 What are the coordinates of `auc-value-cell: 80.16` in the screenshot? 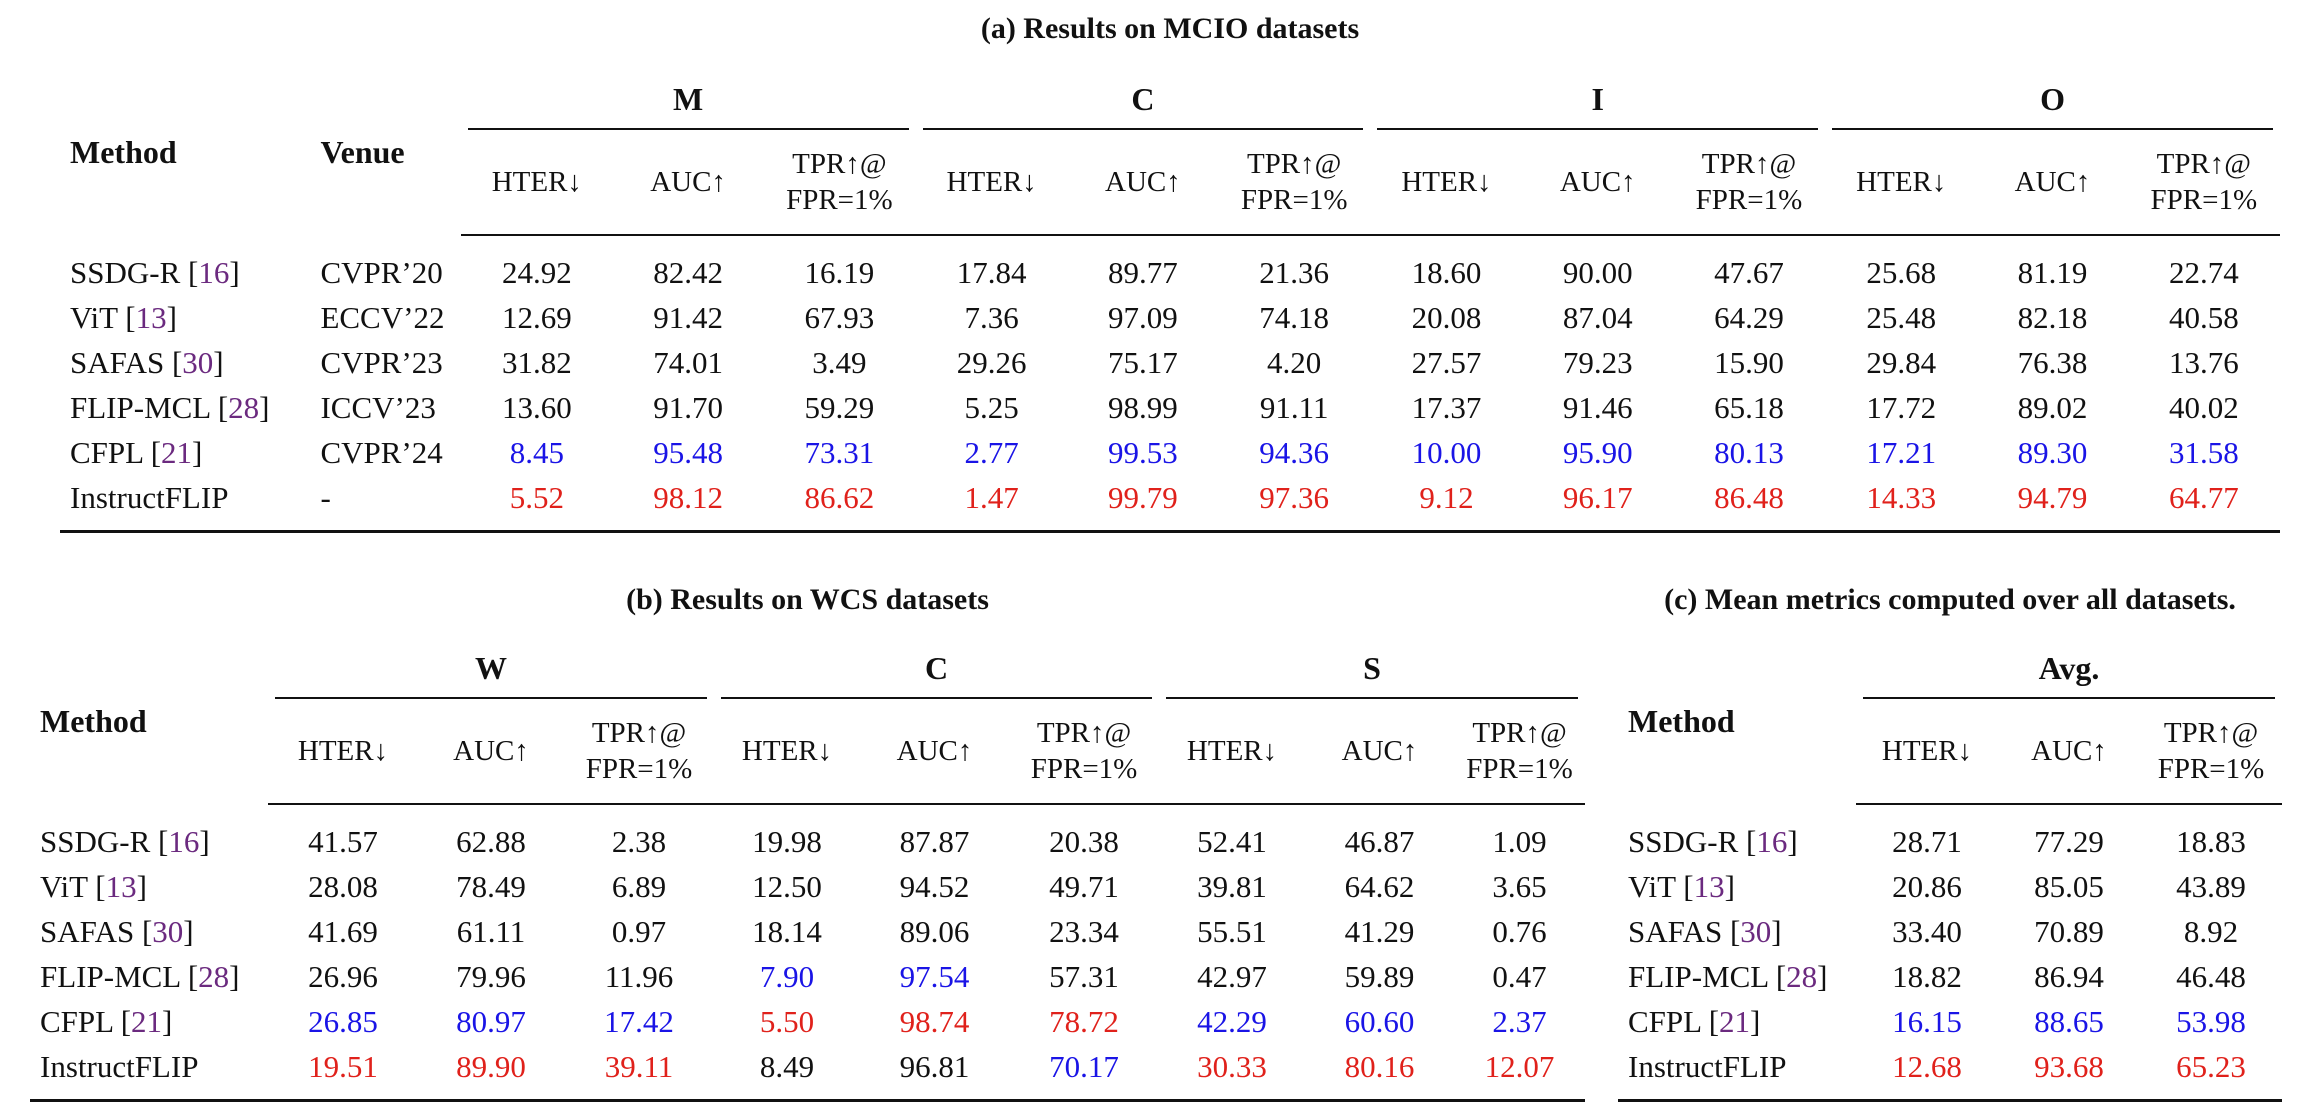 It's located at (1380, 1073).